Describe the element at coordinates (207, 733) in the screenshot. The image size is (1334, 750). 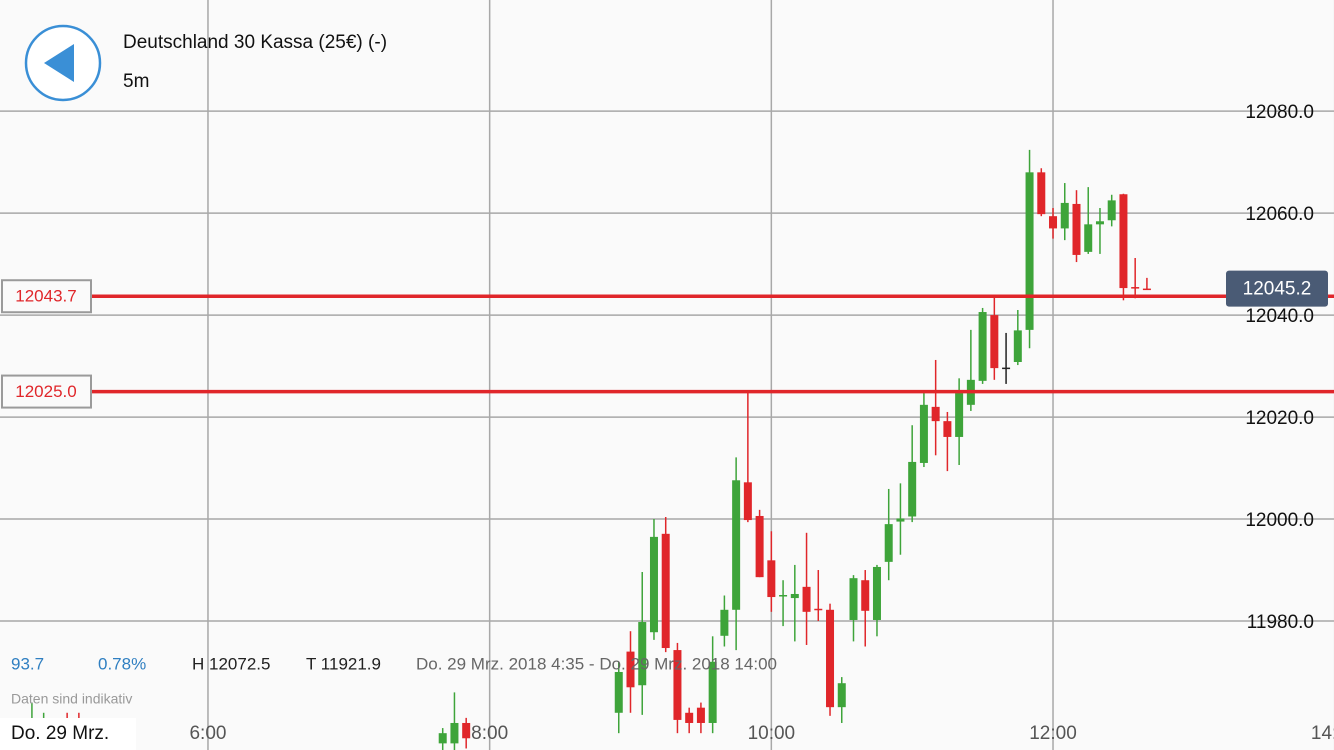
I see `x-tick-label: 6:00` at that location.